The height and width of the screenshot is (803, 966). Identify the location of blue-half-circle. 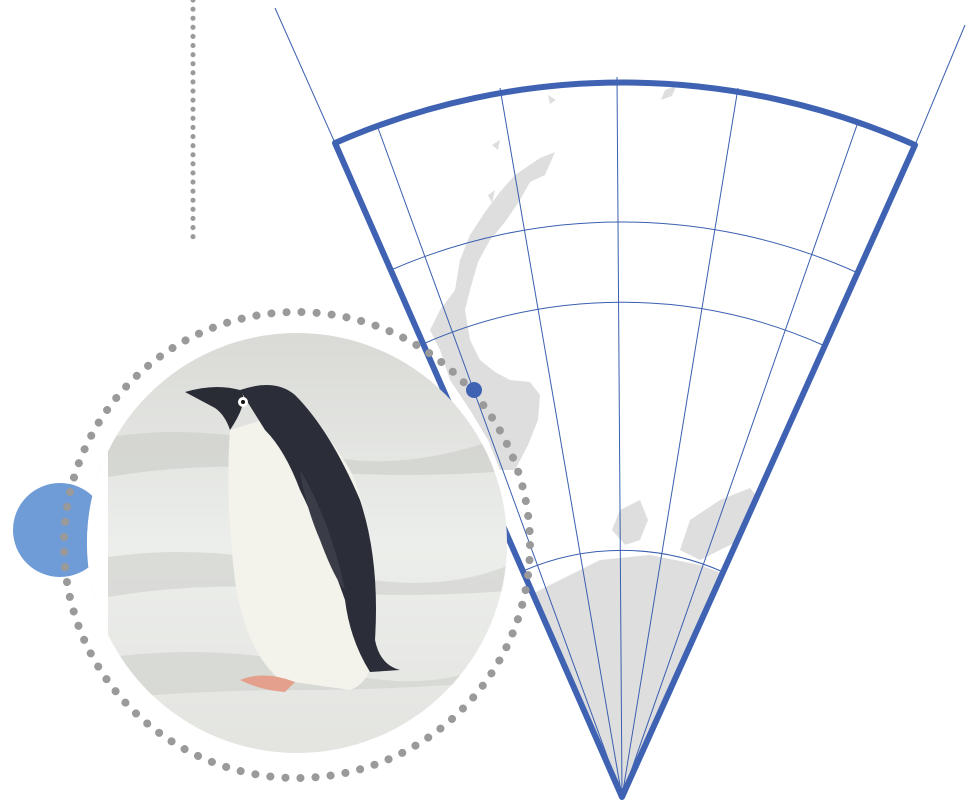
(60, 530).